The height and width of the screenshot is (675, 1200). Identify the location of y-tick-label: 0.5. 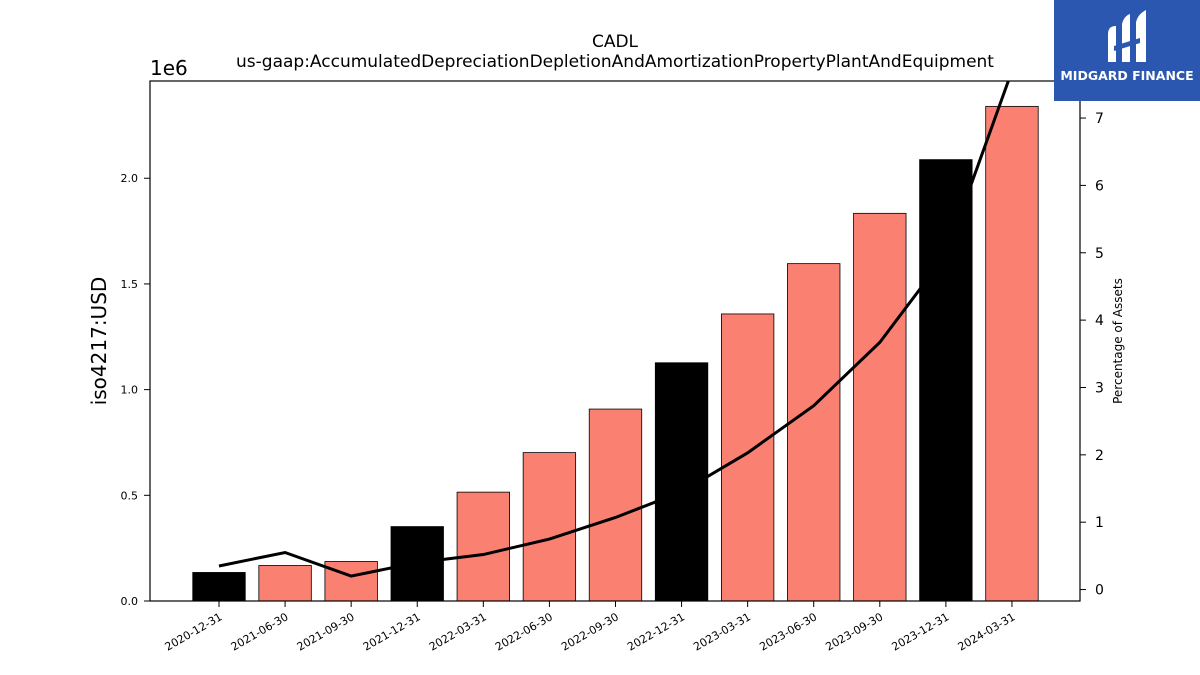
(130, 495).